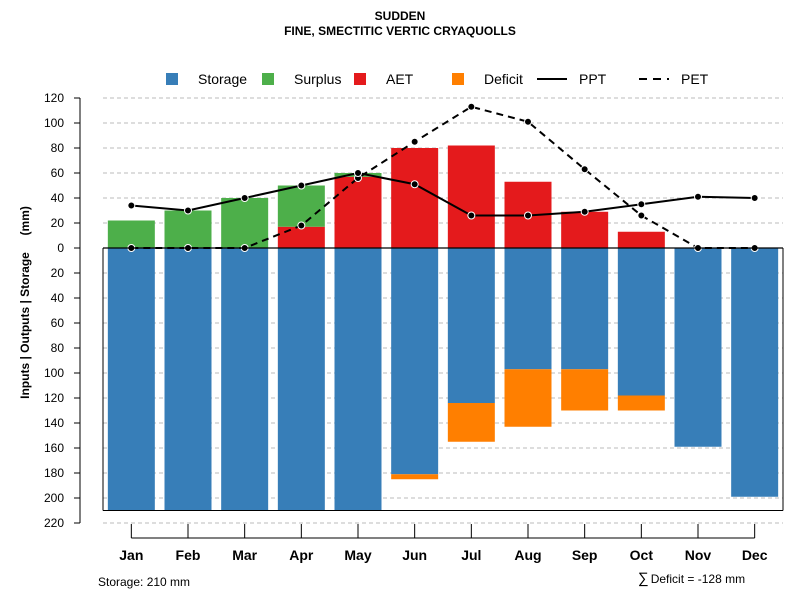  What do you see at coordinates (585, 555) in the screenshot?
I see `x-tick-label: Sep` at bounding box center [585, 555].